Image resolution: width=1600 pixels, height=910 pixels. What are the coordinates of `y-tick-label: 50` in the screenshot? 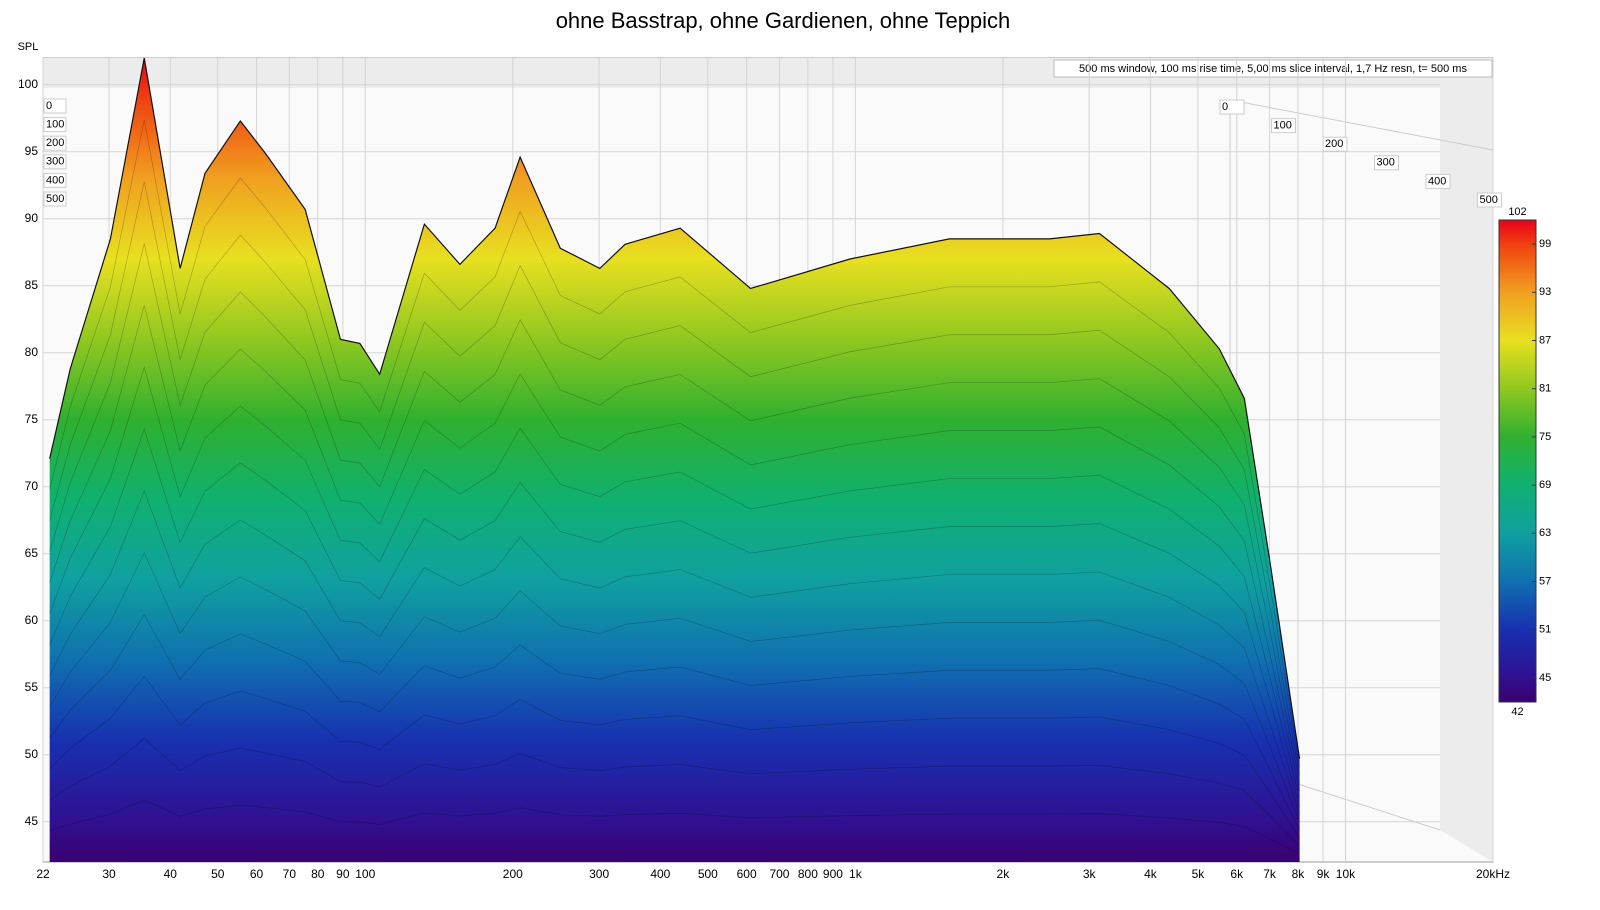 It's located at (32, 754).